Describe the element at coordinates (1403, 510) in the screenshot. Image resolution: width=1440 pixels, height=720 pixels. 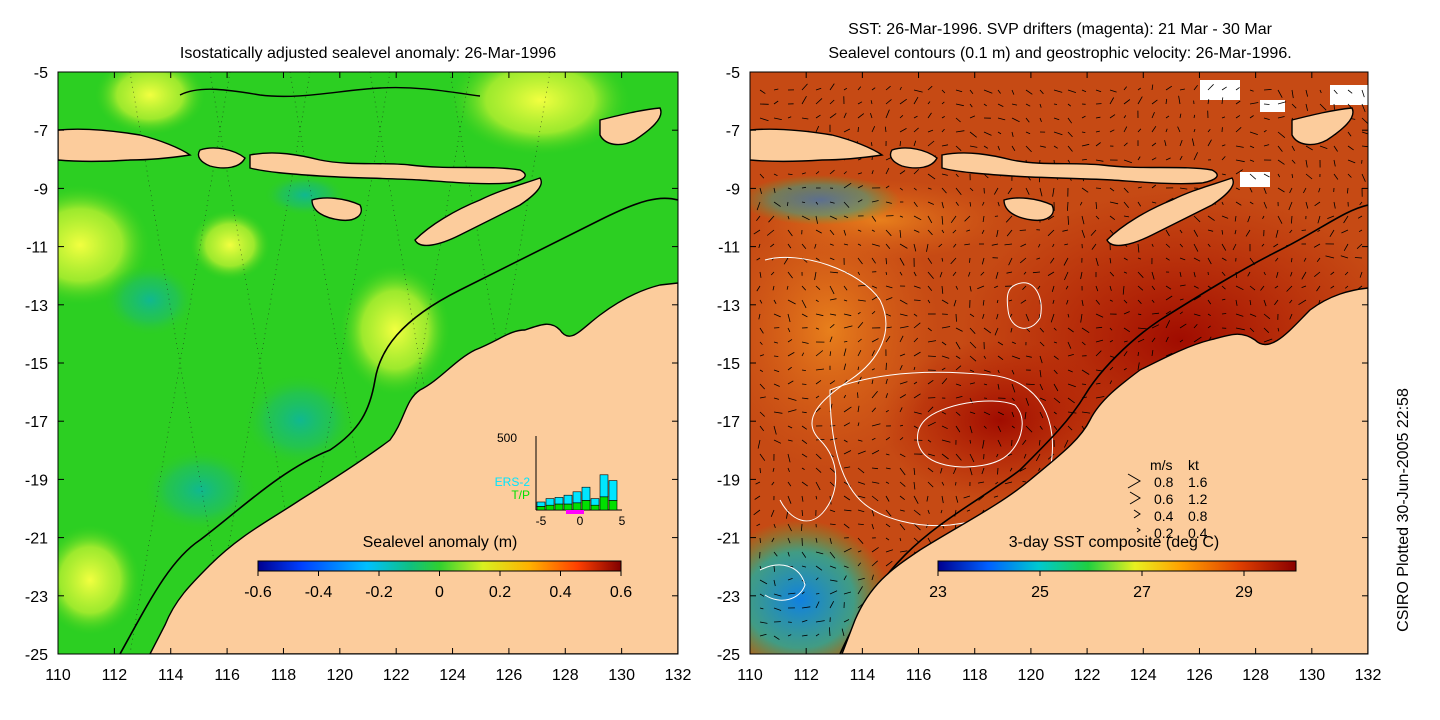
I see `plot-credit: CSIRO Plotted 30-Jun-2005 22:58` at that location.